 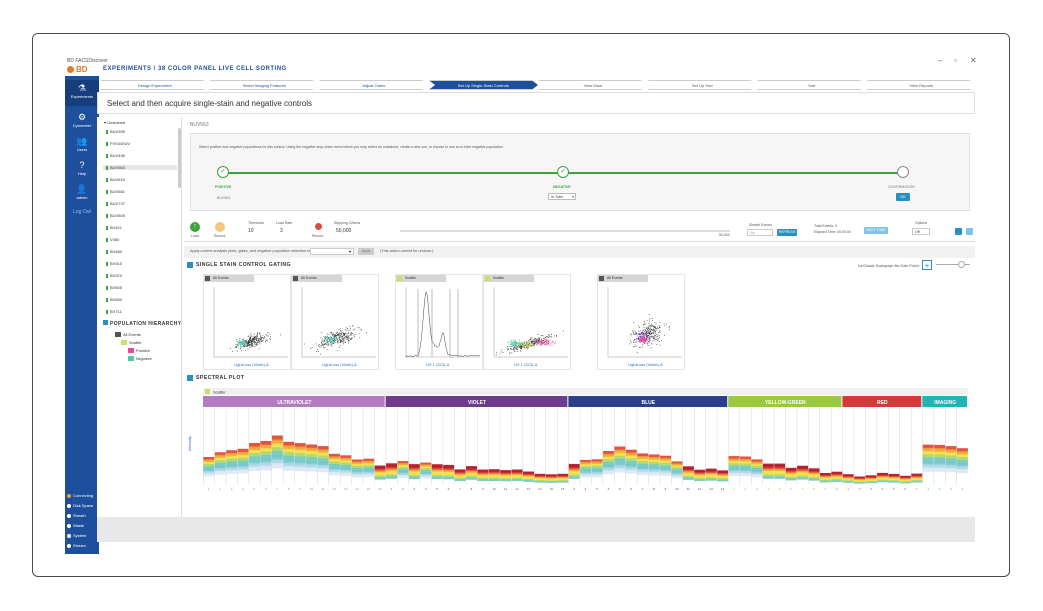 I want to click on sheath-events-input: 0/s, so click(x=760, y=232).